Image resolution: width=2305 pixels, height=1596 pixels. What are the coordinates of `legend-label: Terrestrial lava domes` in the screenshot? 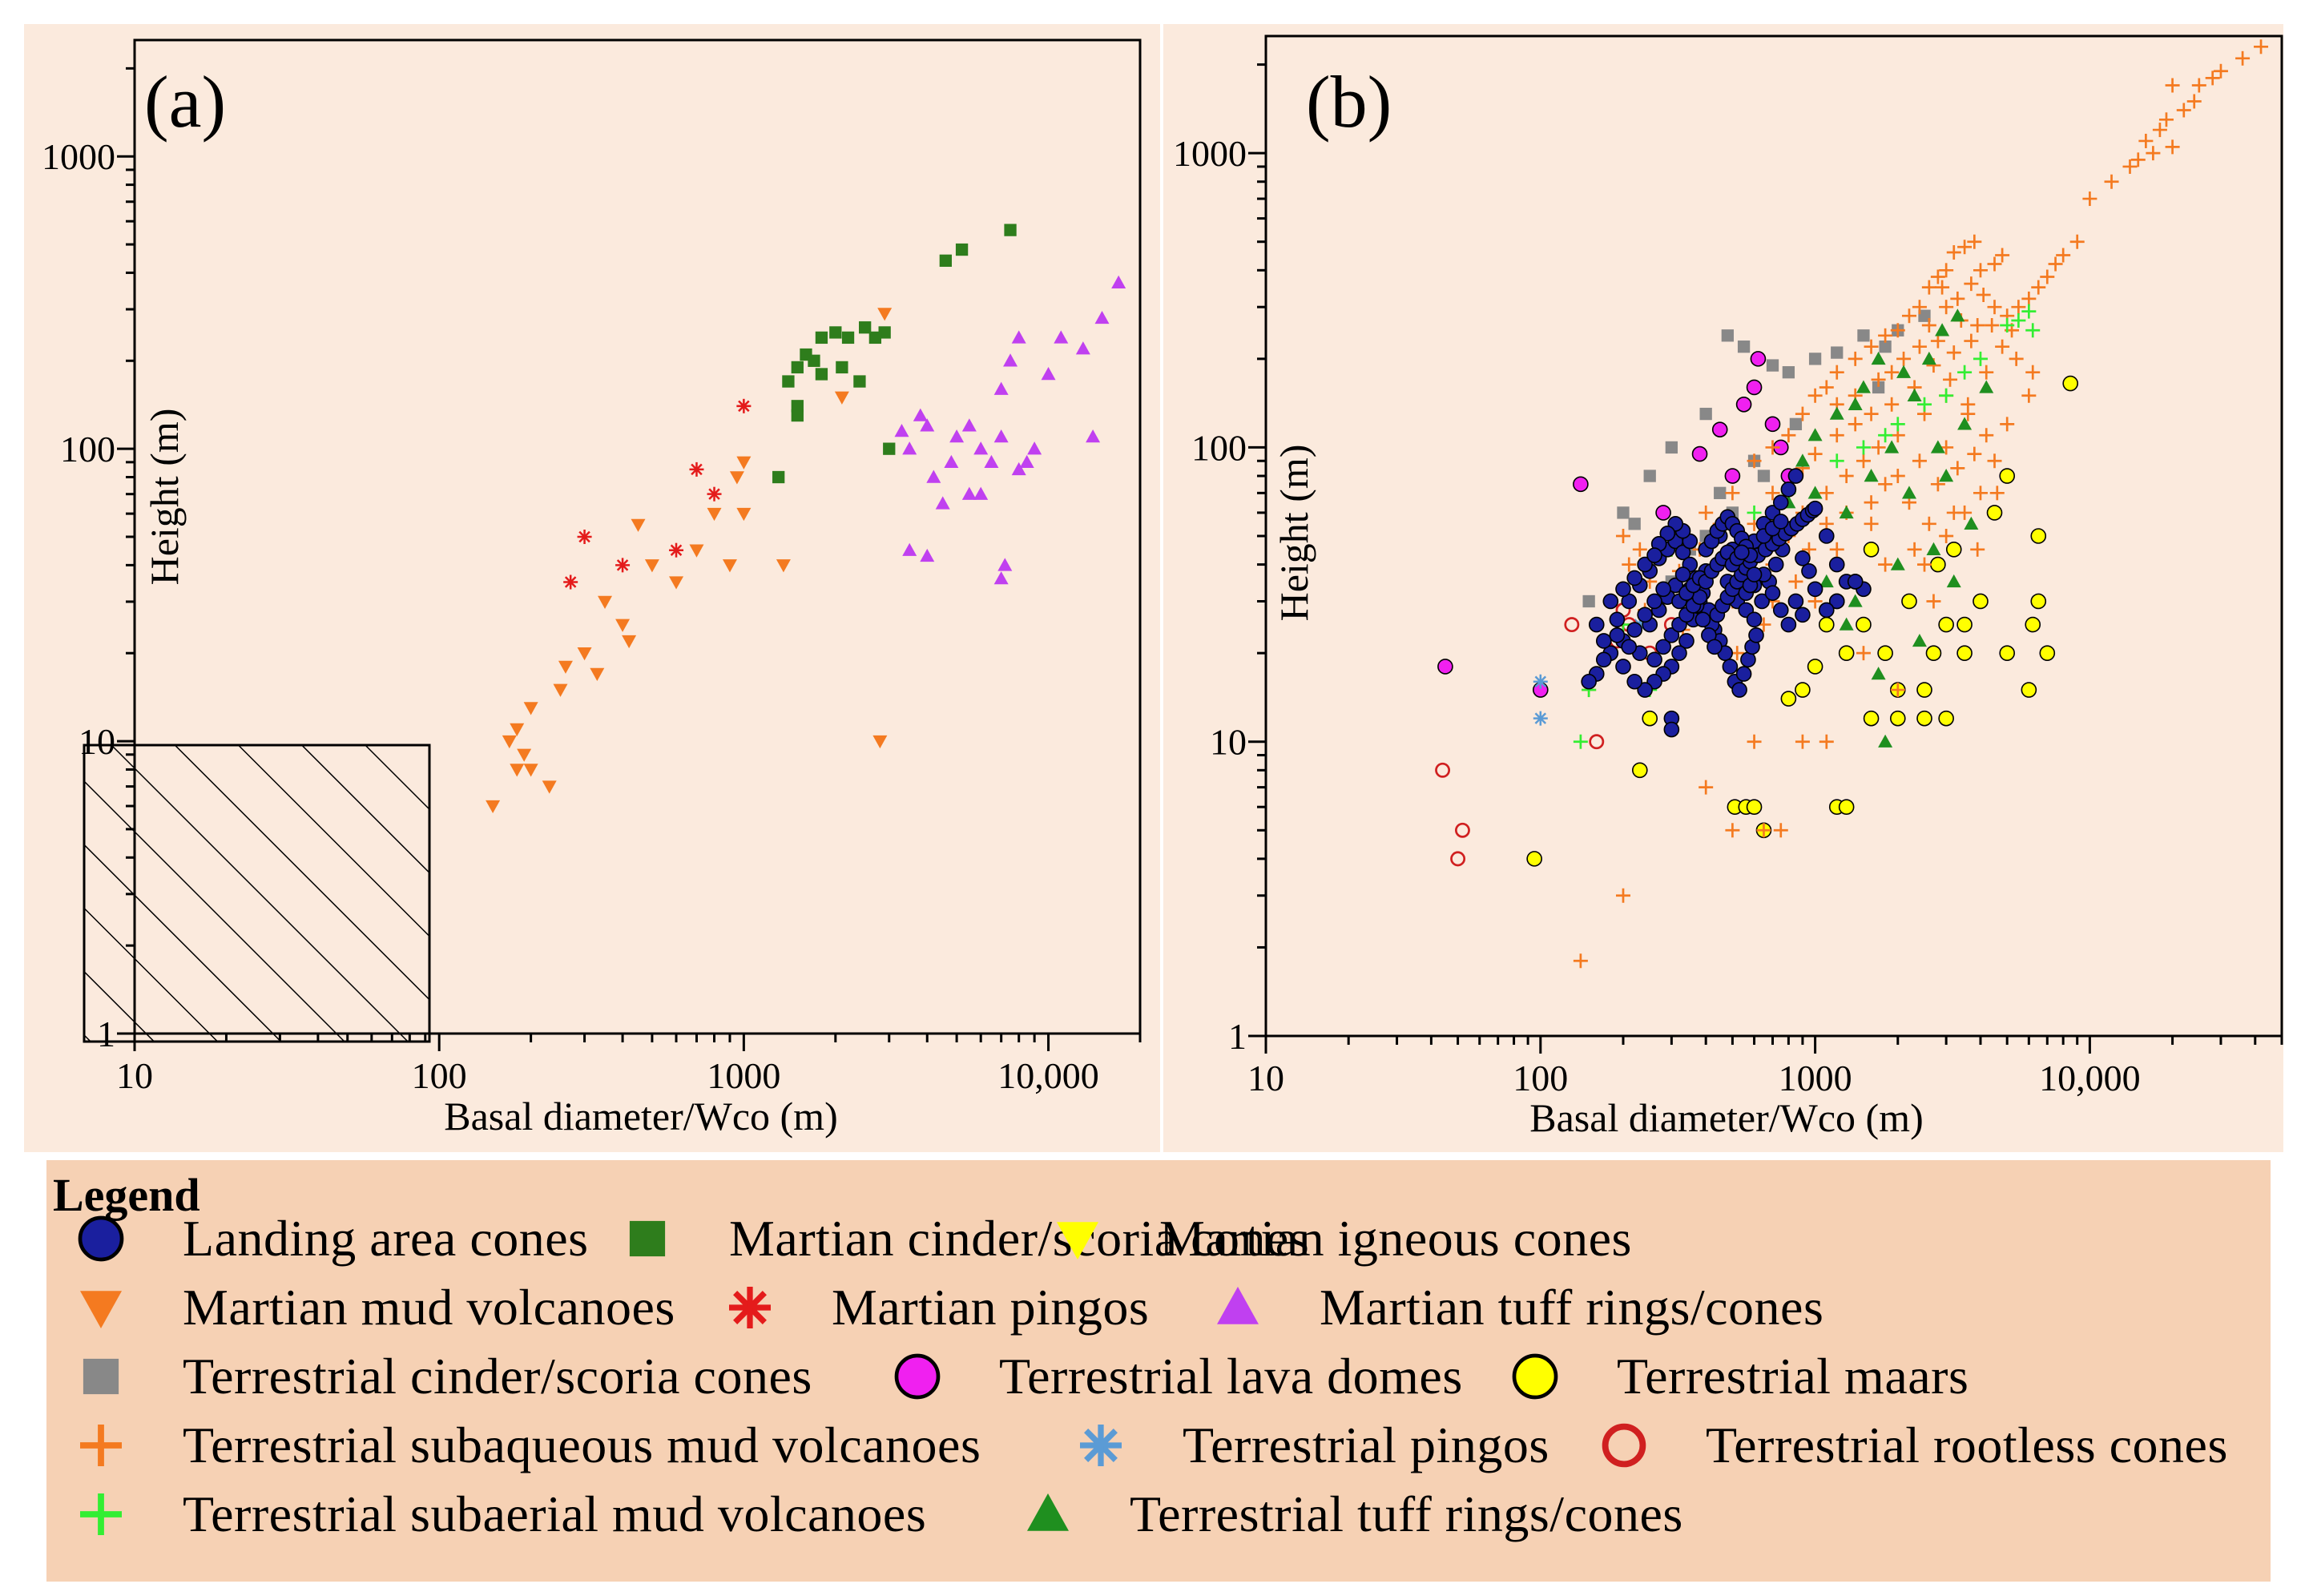 It's located at (1231, 1376).